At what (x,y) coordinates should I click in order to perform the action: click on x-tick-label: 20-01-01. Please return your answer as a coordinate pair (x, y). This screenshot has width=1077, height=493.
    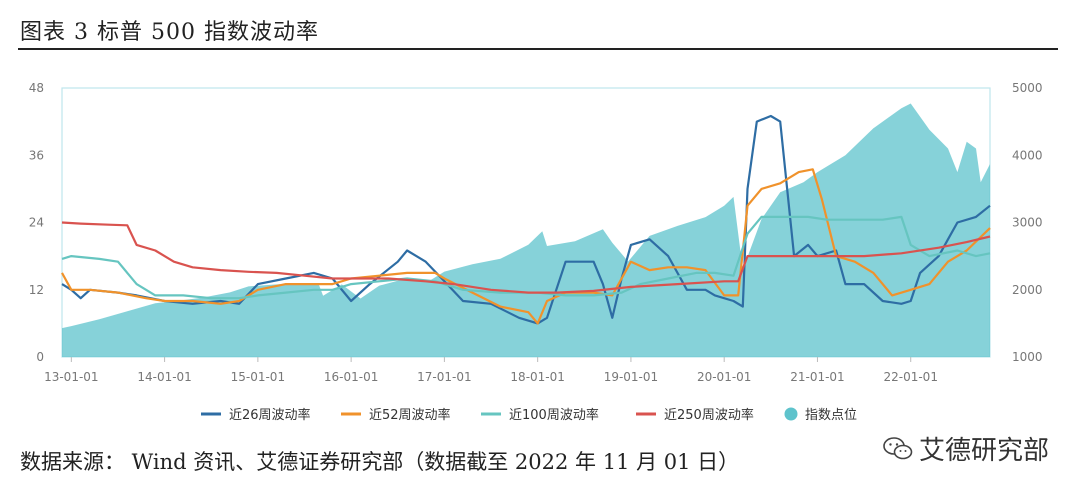
    Looking at the image, I should click on (724, 377).